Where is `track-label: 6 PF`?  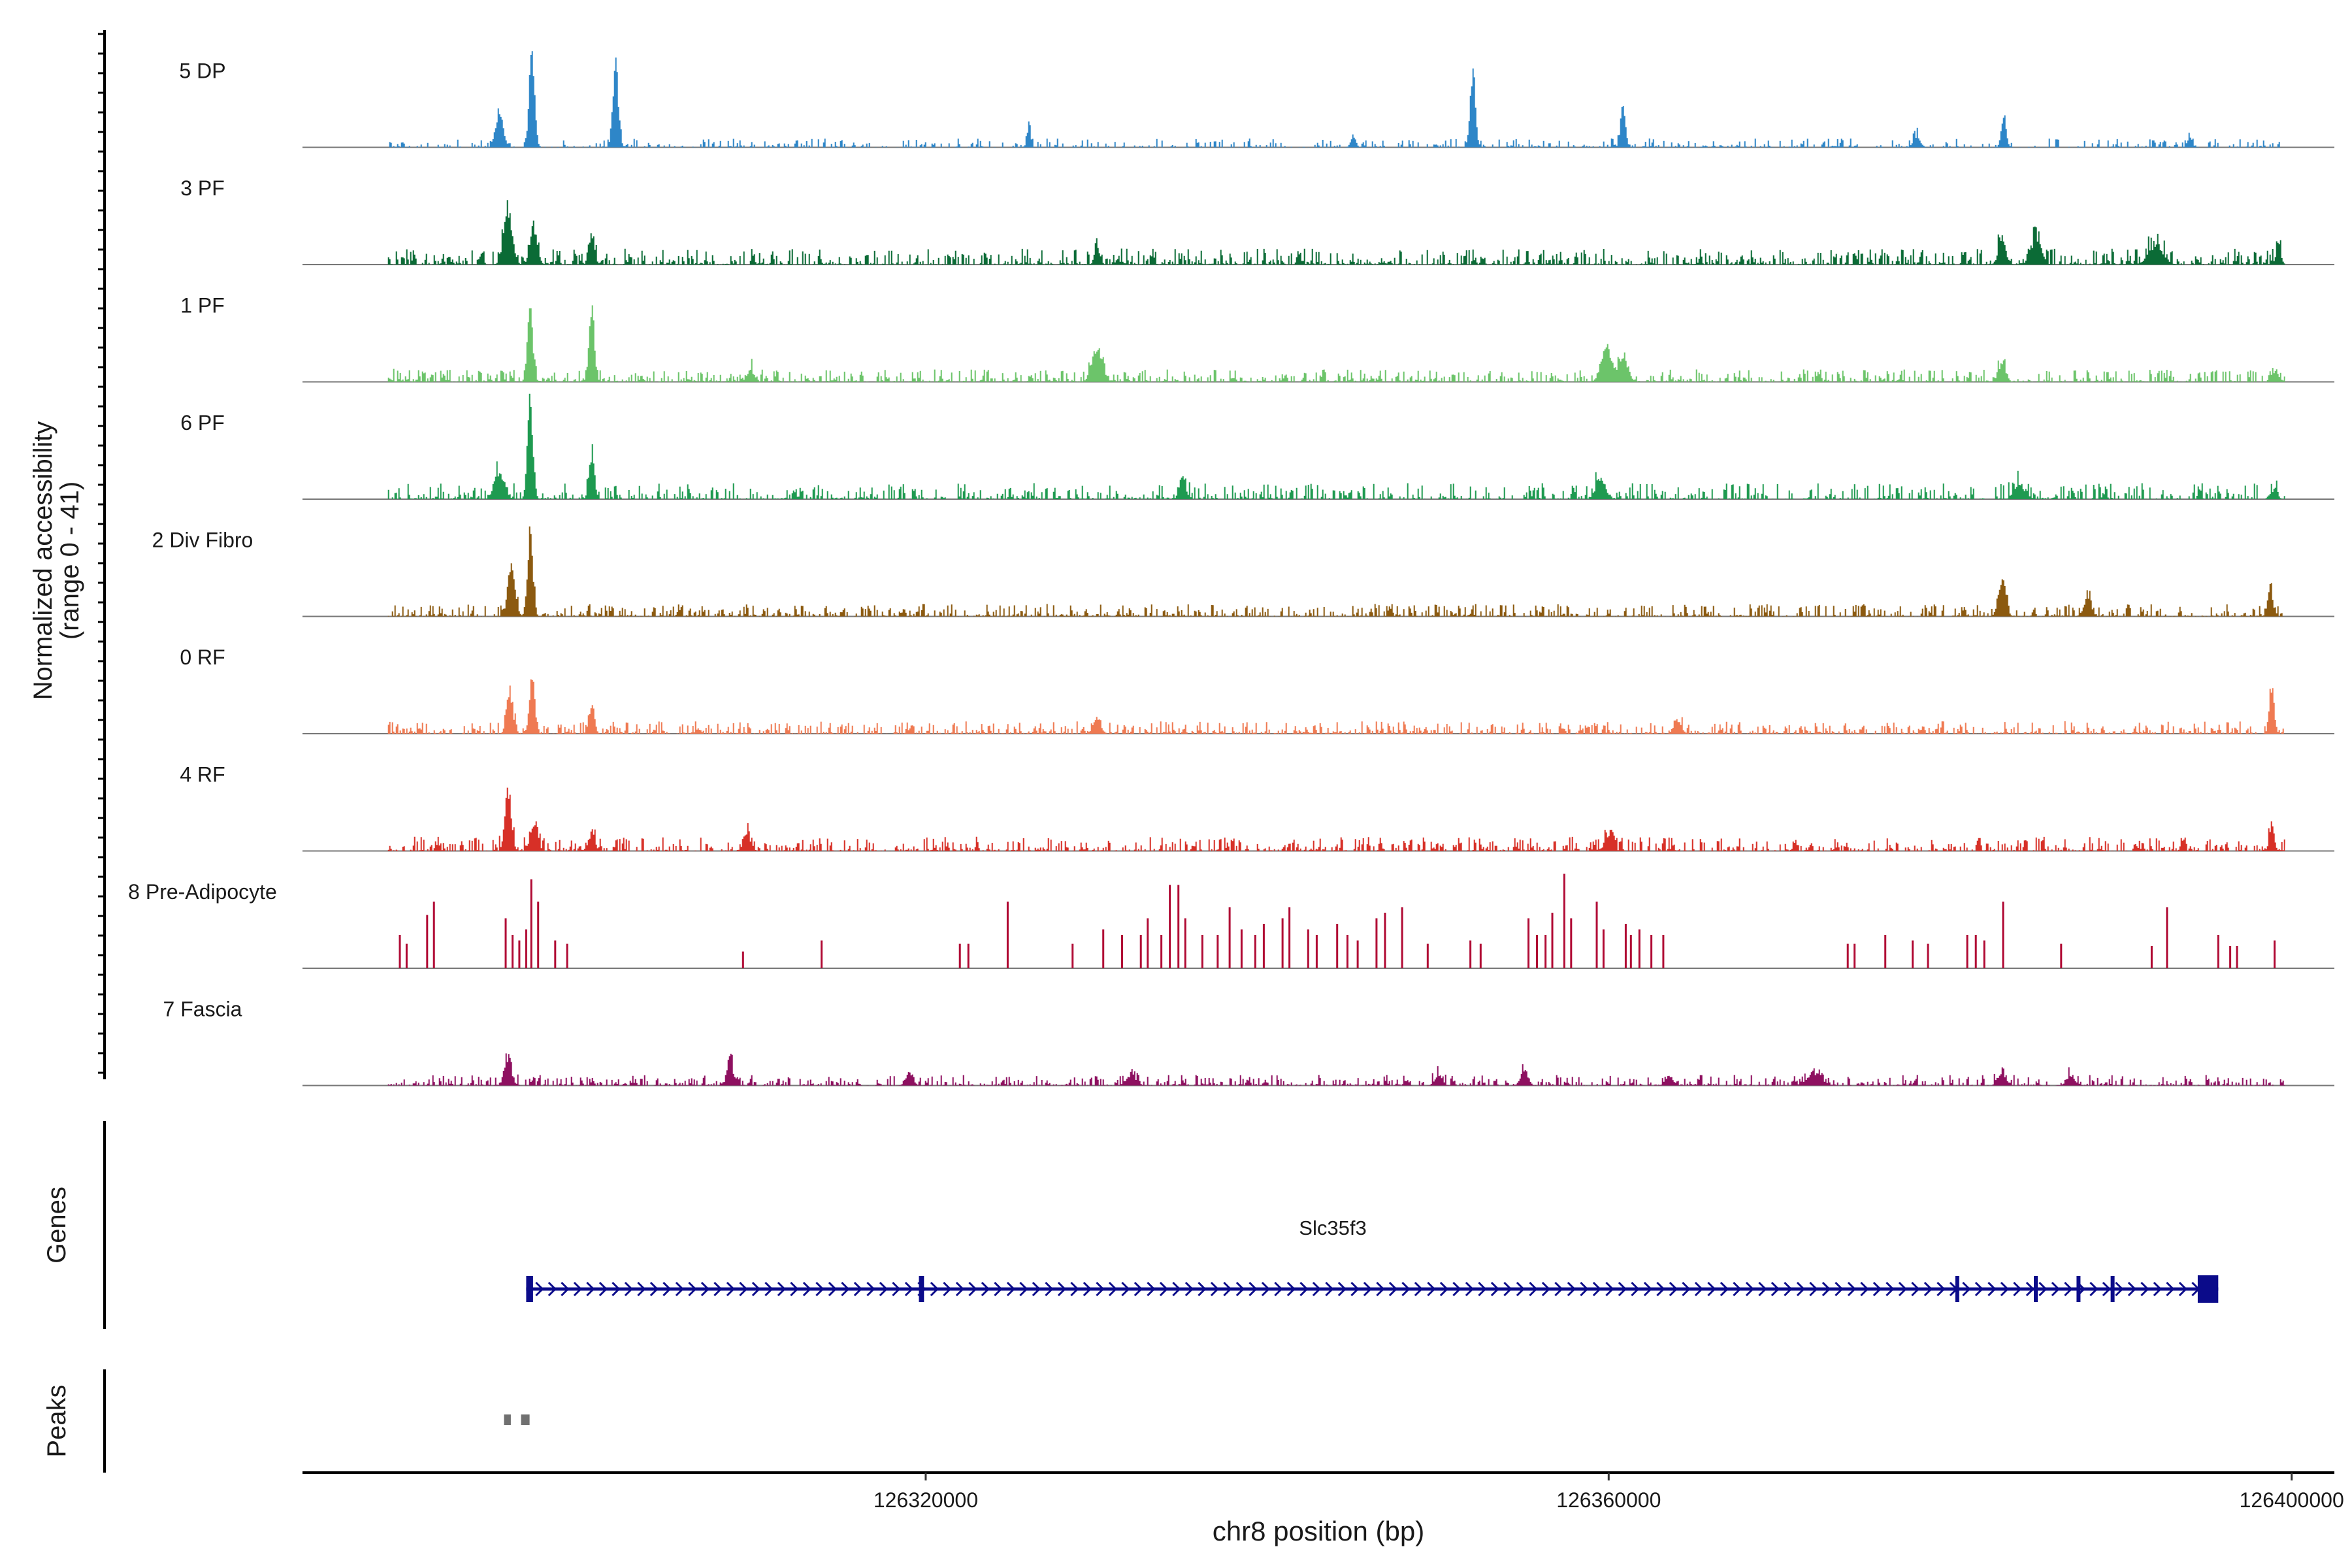
track-label: 6 PF is located at coordinates (202, 422).